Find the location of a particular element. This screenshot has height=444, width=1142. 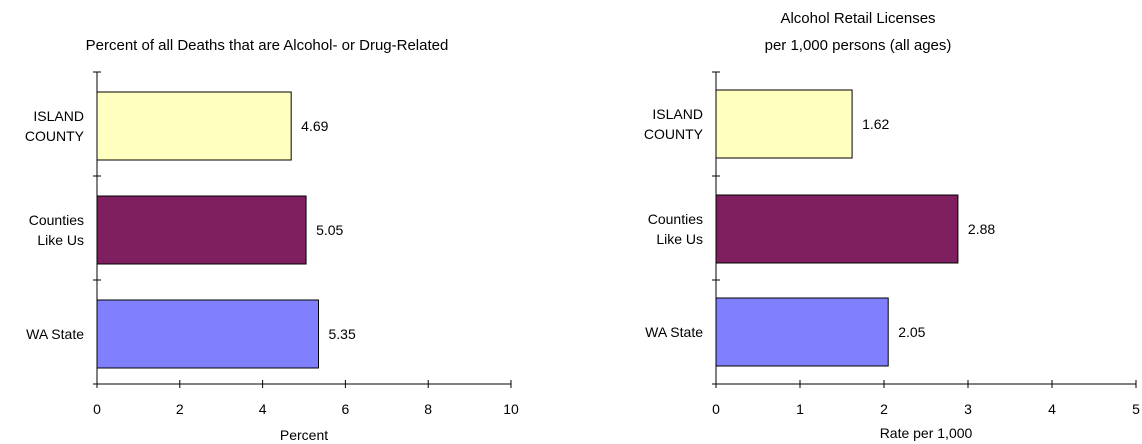

chart-title-line: per 1,000 persons (all ages) is located at coordinates (858, 45).